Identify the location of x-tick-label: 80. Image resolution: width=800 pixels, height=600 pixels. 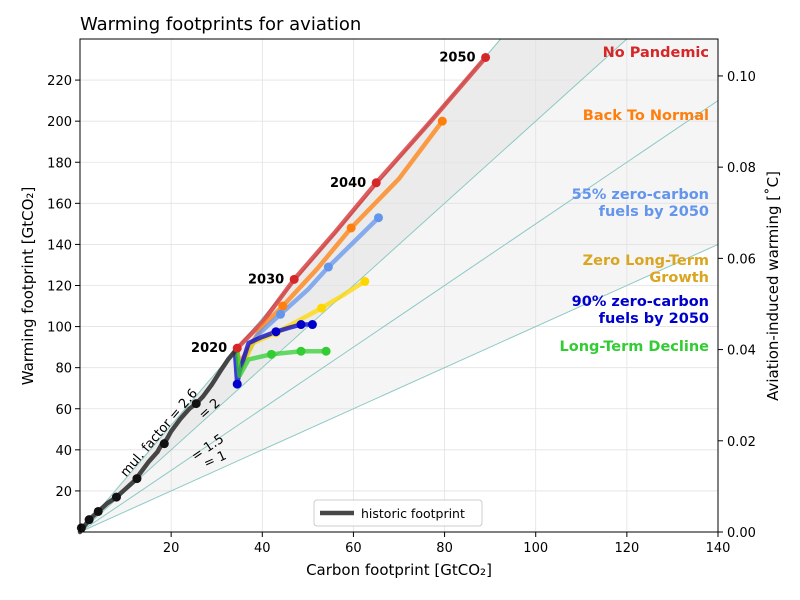
(444, 548).